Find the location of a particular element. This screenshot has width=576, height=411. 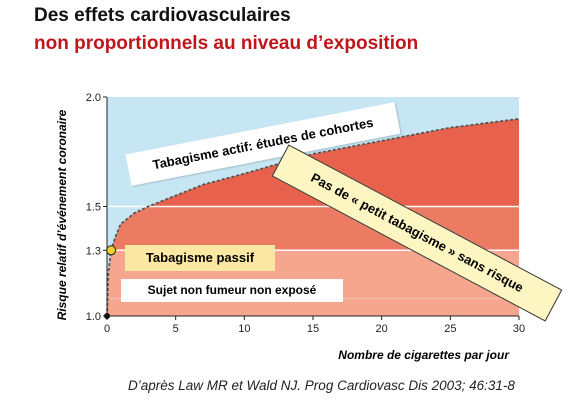

x-tick-label-4: 20 is located at coordinates (382, 329).